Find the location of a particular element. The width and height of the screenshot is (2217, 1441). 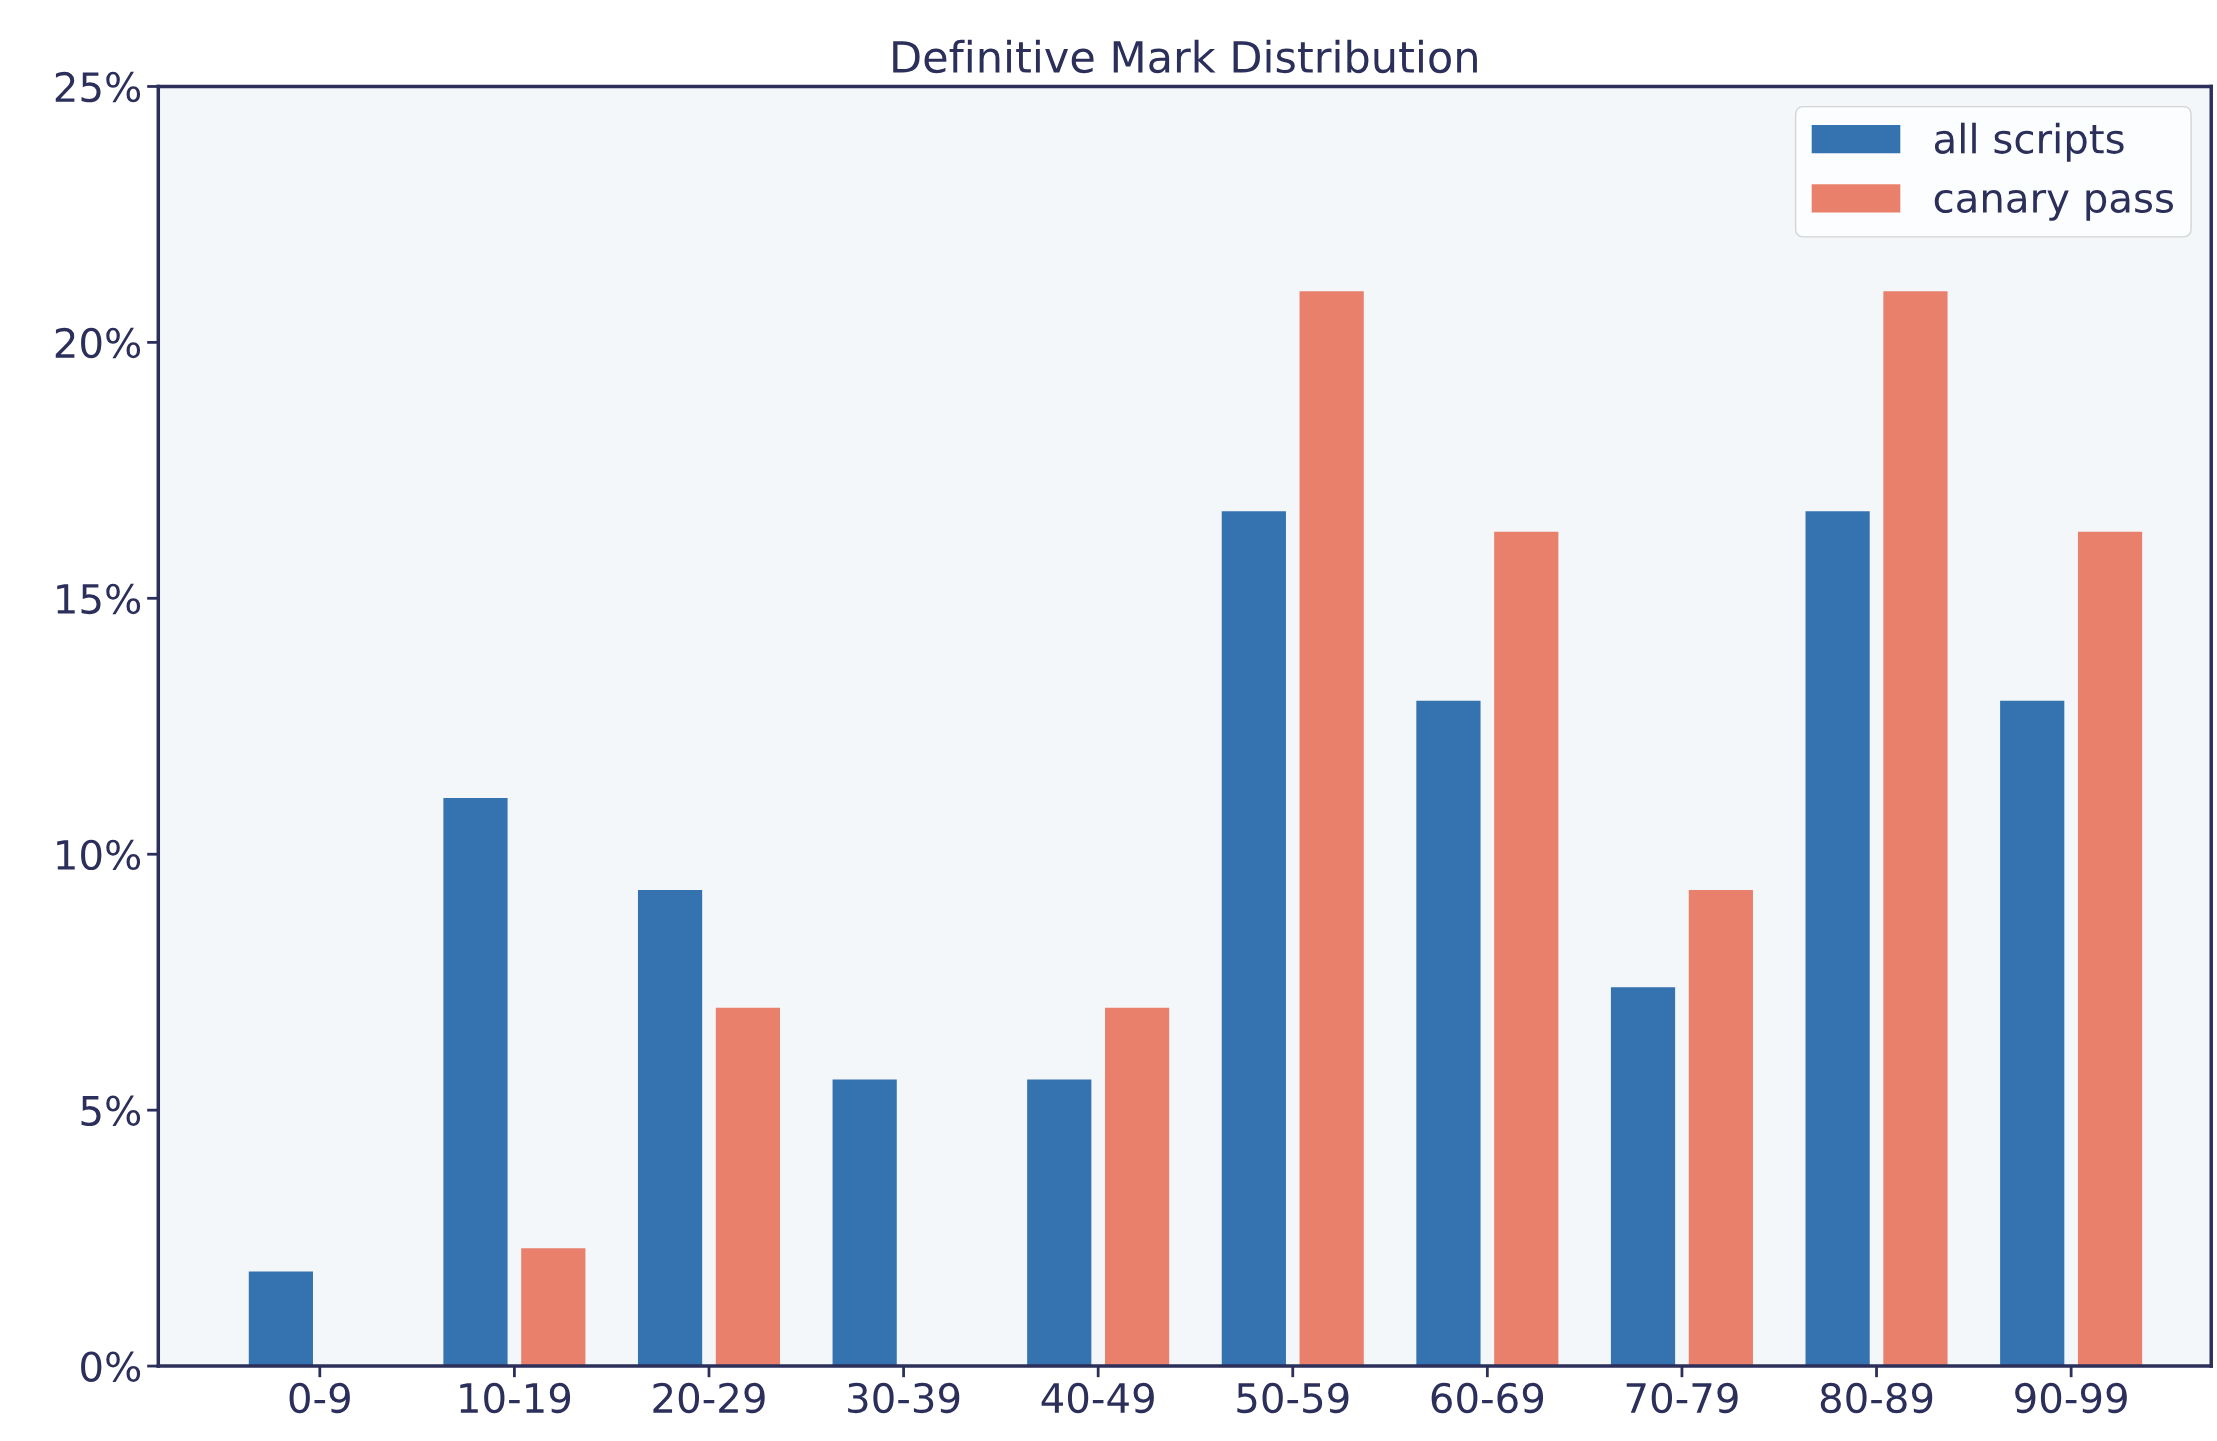

x-tick-label: 80-89 is located at coordinates (1876, 1398).